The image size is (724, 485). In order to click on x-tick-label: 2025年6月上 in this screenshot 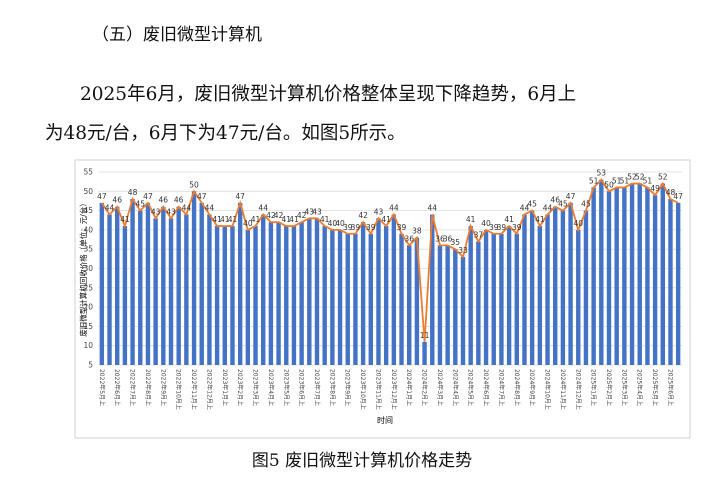, I will do `click(670, 387)`.